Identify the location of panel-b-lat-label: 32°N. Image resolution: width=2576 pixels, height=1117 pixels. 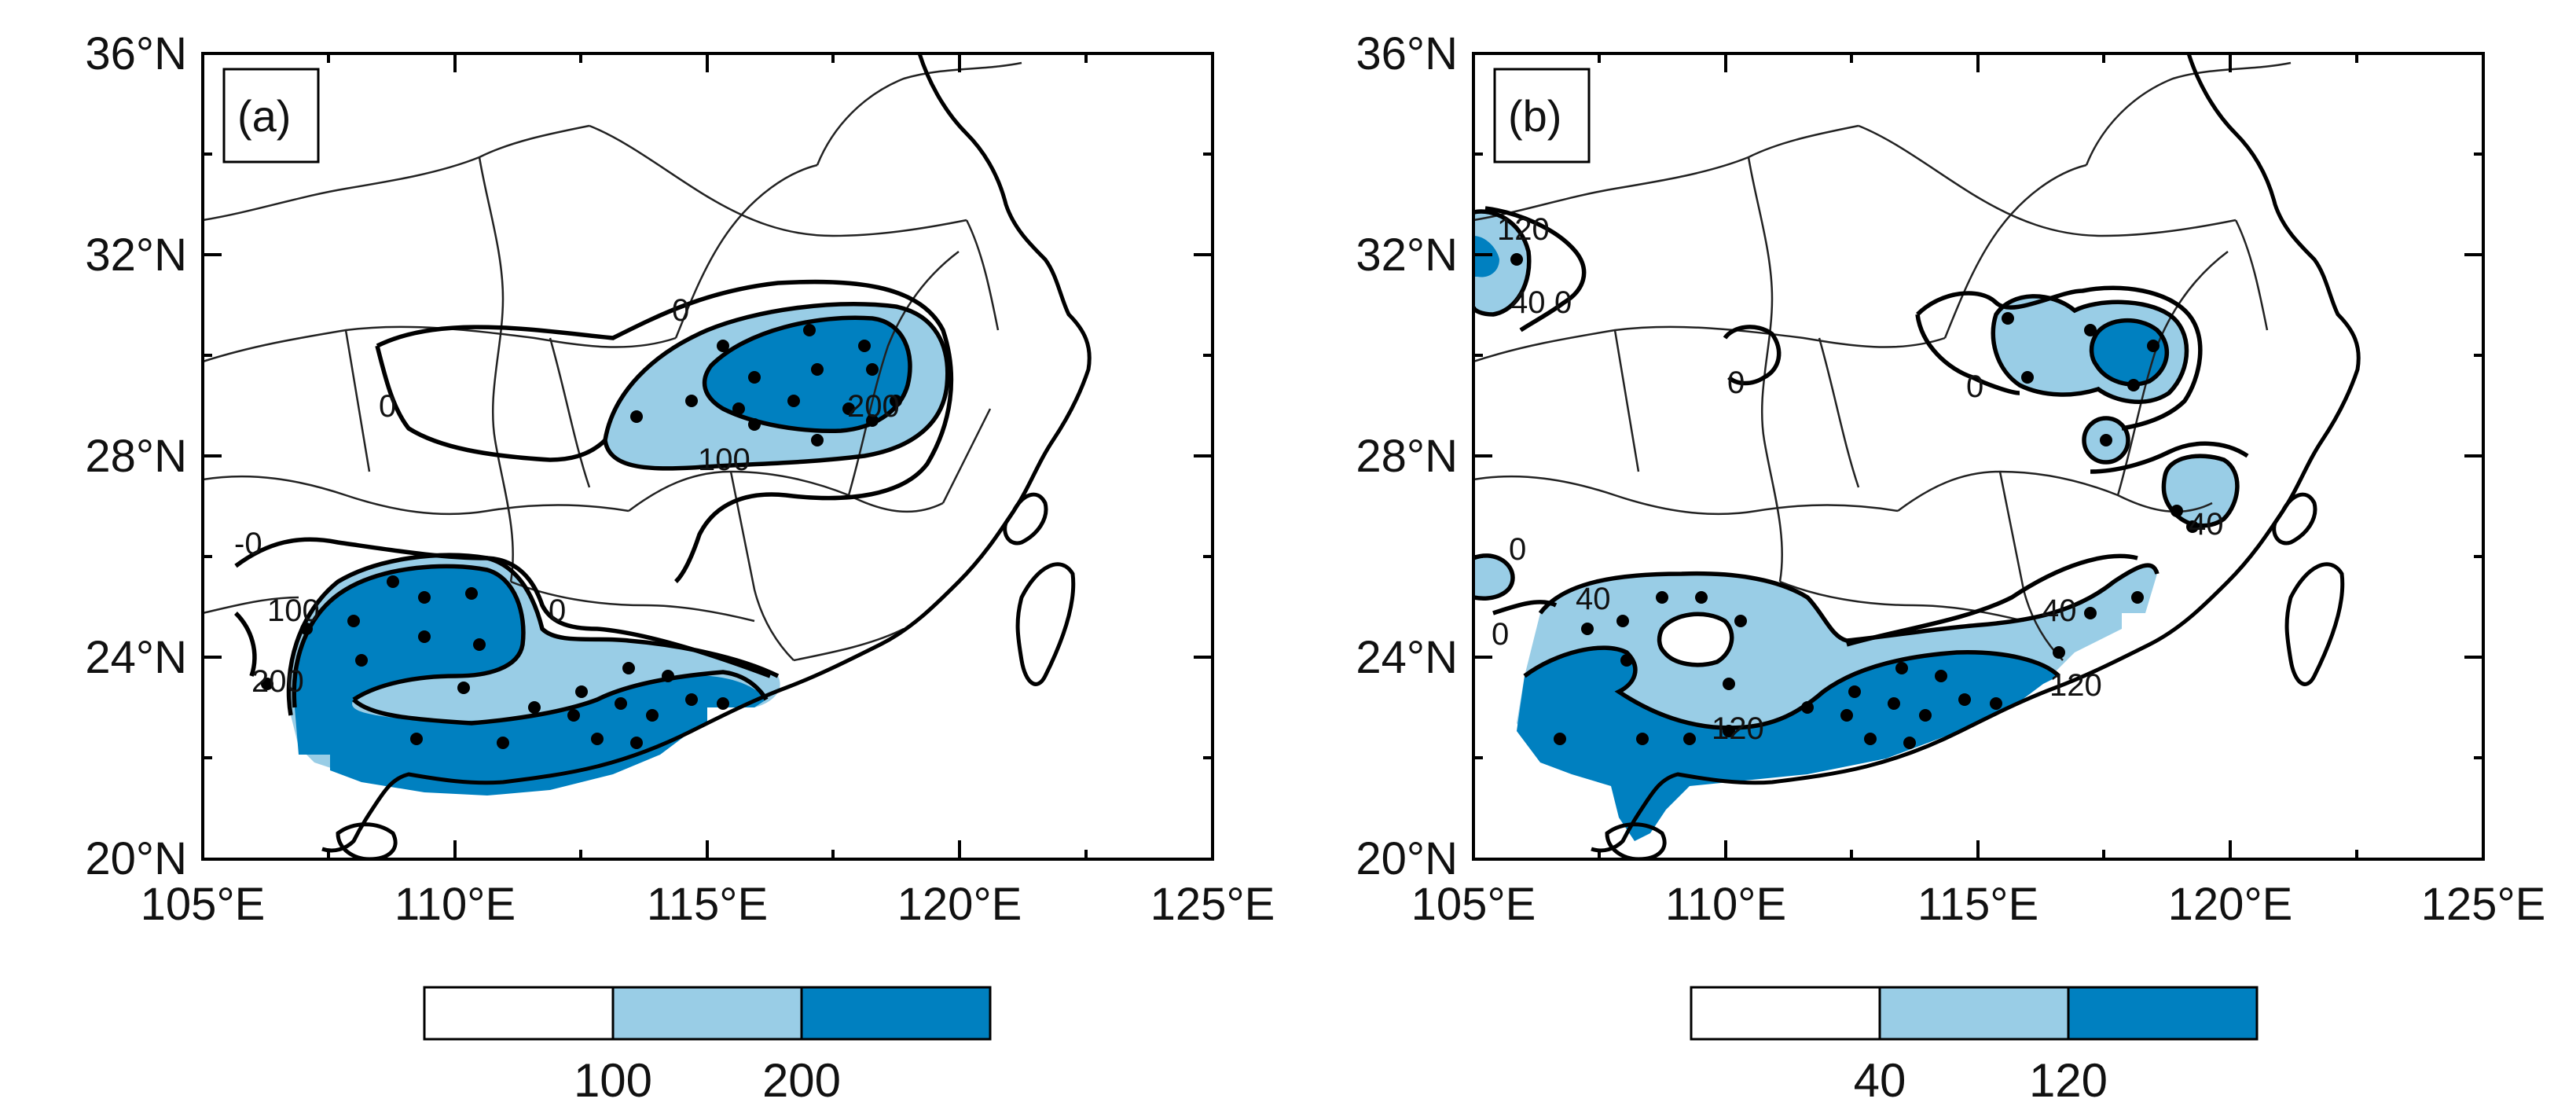
(1407, 255).